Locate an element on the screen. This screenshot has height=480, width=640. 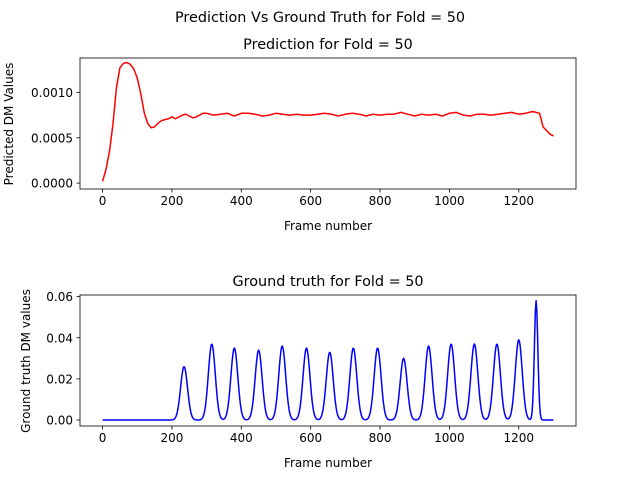
ground-truth-y-axis-label: Ground truth DM values is located at coordinates (26, 361).